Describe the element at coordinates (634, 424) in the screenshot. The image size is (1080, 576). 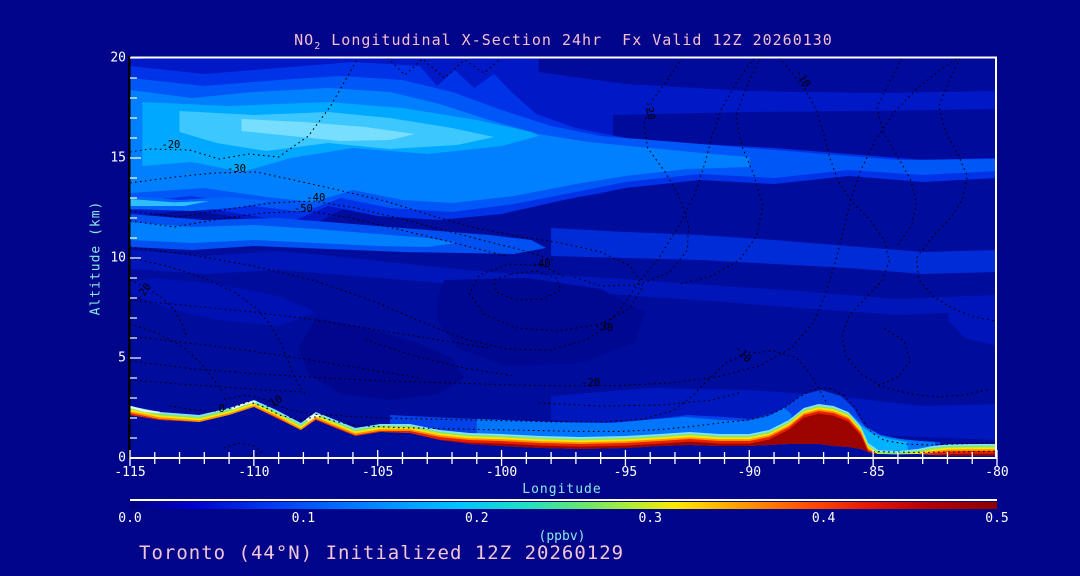
I see `fill-region-halo-light` at that location.